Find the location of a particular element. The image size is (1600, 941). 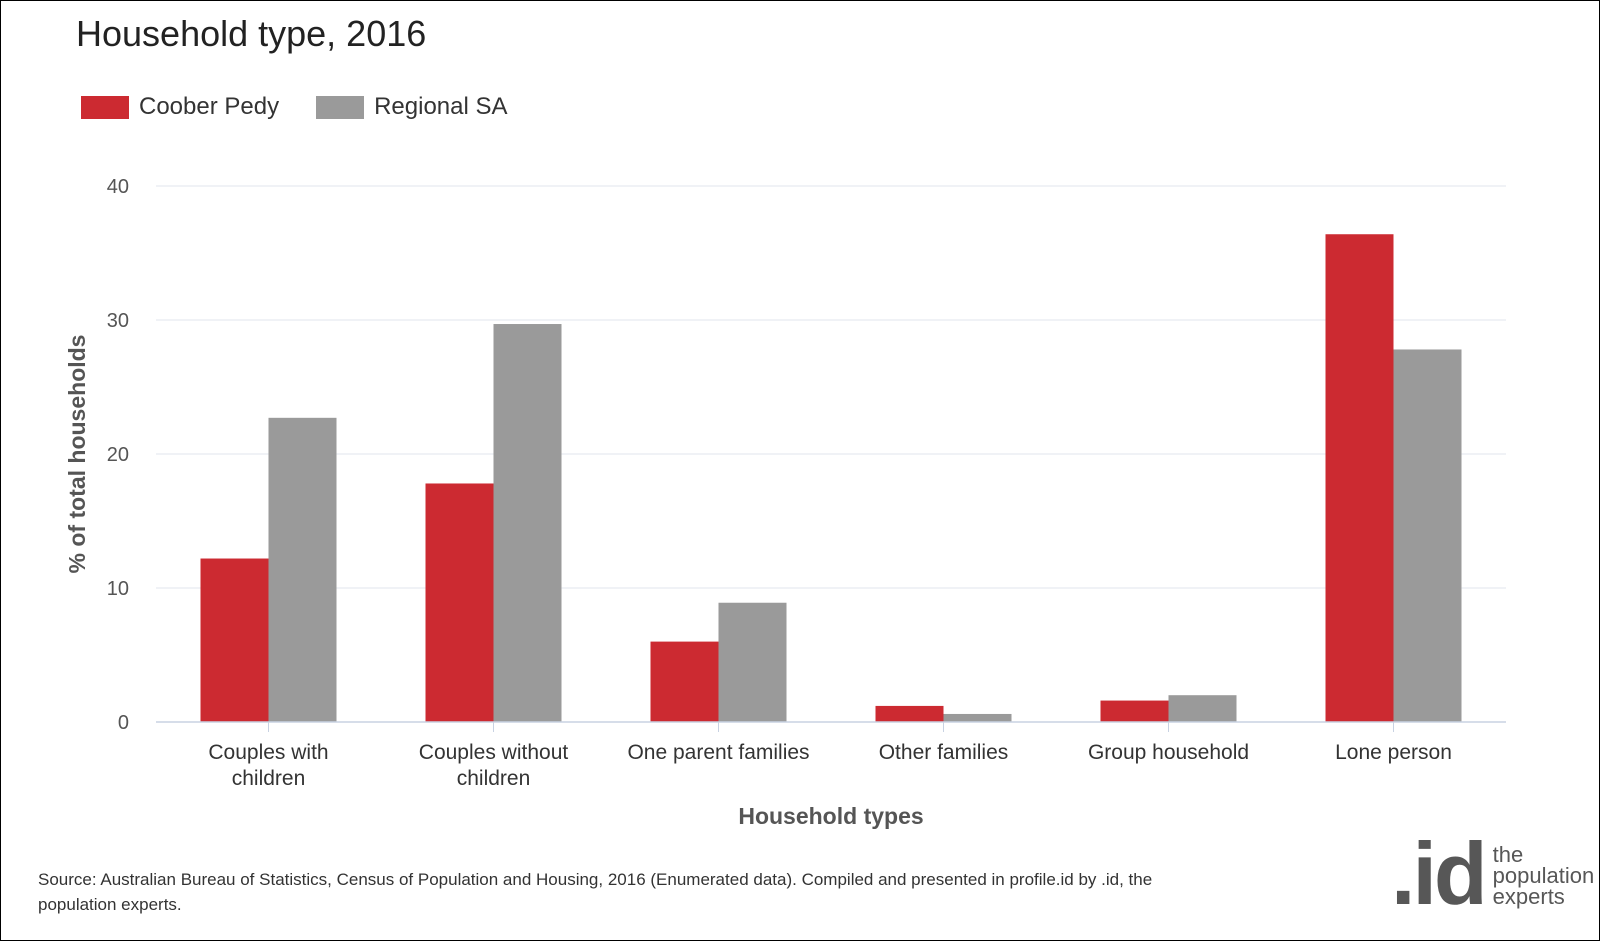

y-tick-label: 30 is located at coordinates (118, 321).